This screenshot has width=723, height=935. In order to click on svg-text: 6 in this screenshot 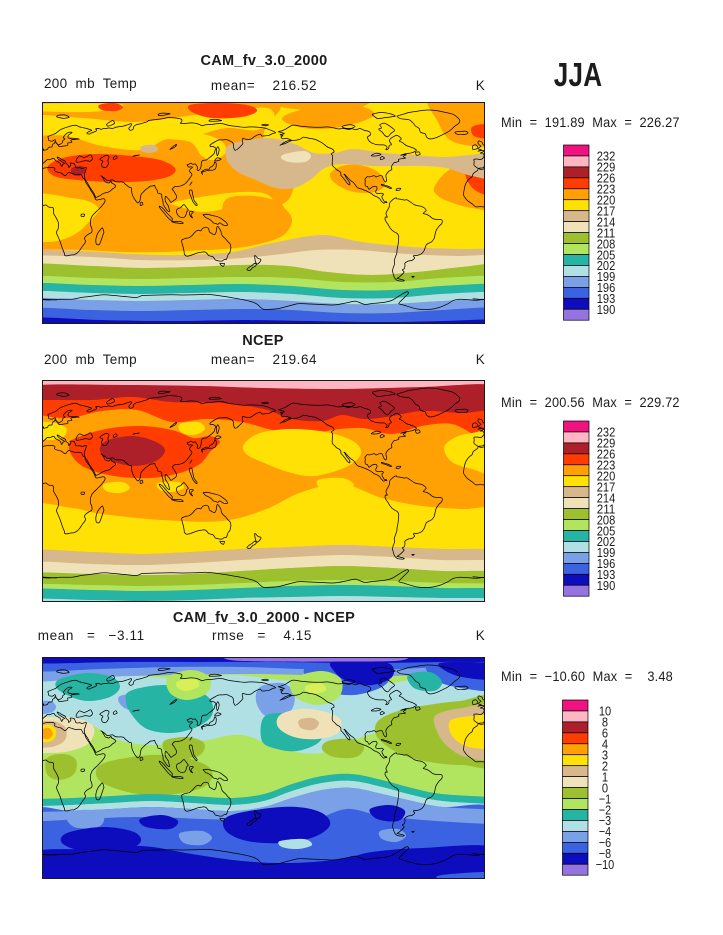, I will do `click(605, 733)`.